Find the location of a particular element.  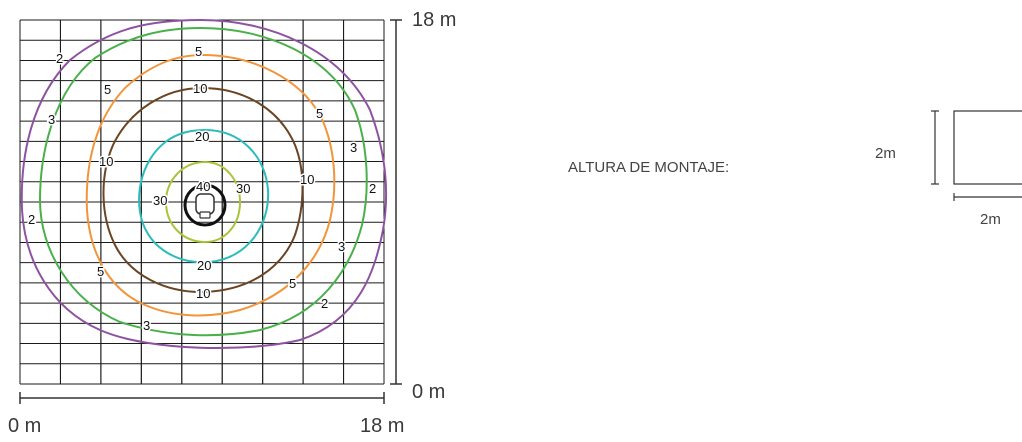

contour-label: 40 is located at coordinates (203, 186).